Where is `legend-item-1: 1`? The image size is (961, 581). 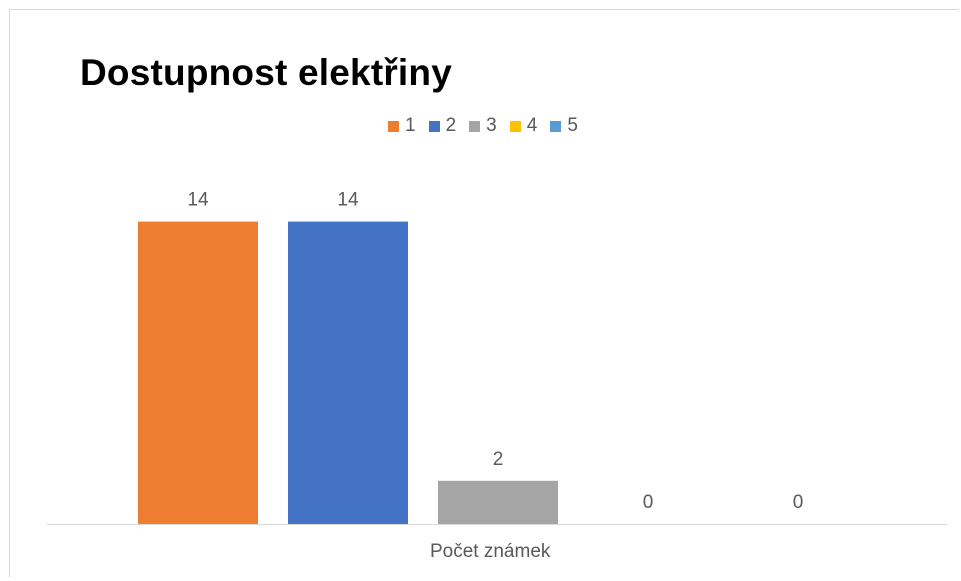 legend-item-1: 1 is located at coordinates (402, 126).